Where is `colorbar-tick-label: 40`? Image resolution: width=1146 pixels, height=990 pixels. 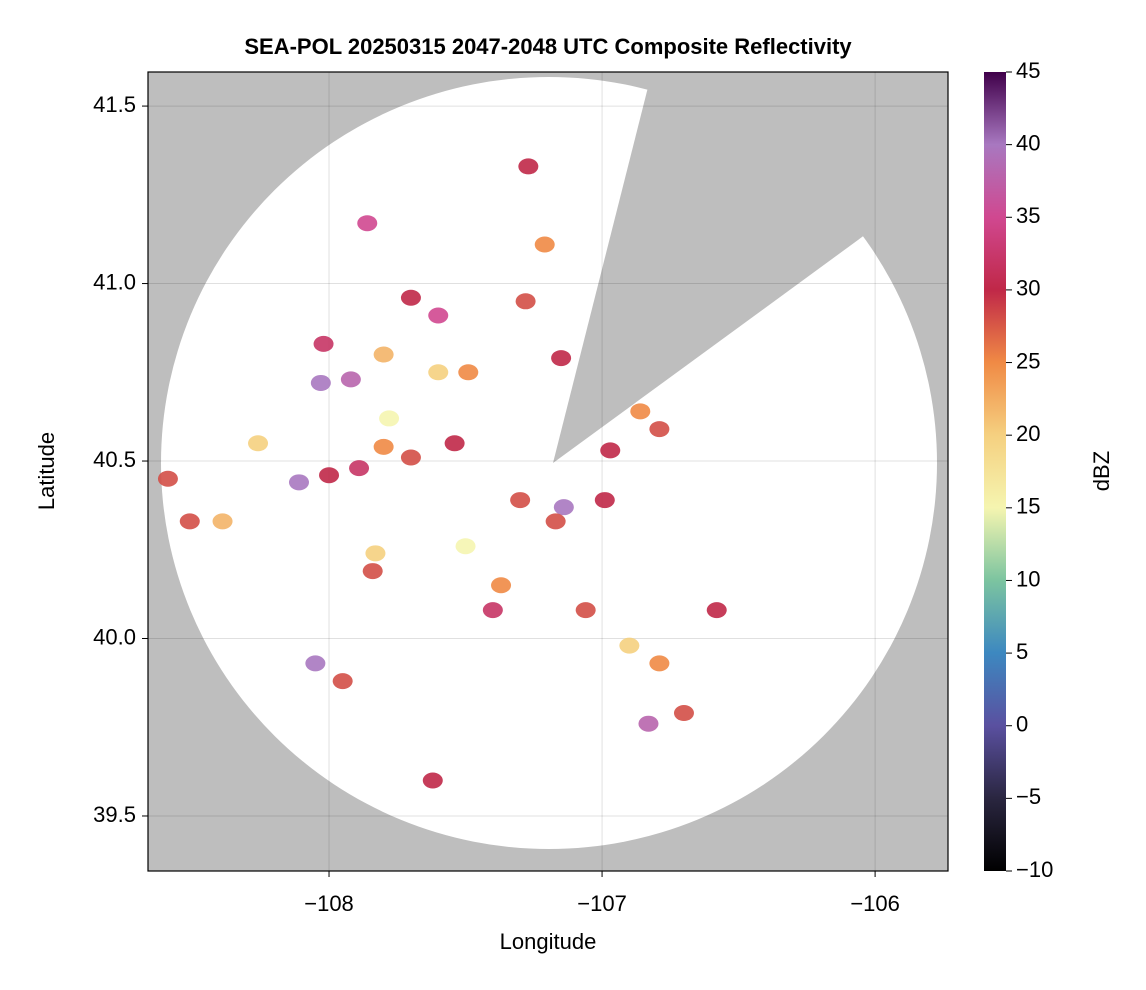
colorbar-tick-label: 40 is located at coordinates (1028, 142).